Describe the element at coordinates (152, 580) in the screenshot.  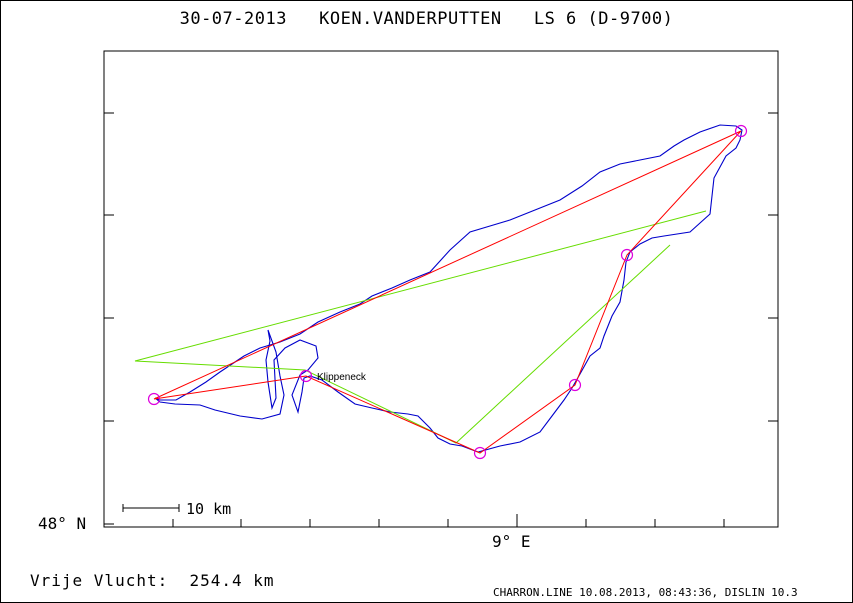
I see `distance-text: Vrije Vlucht: 254.4 km` at that location.